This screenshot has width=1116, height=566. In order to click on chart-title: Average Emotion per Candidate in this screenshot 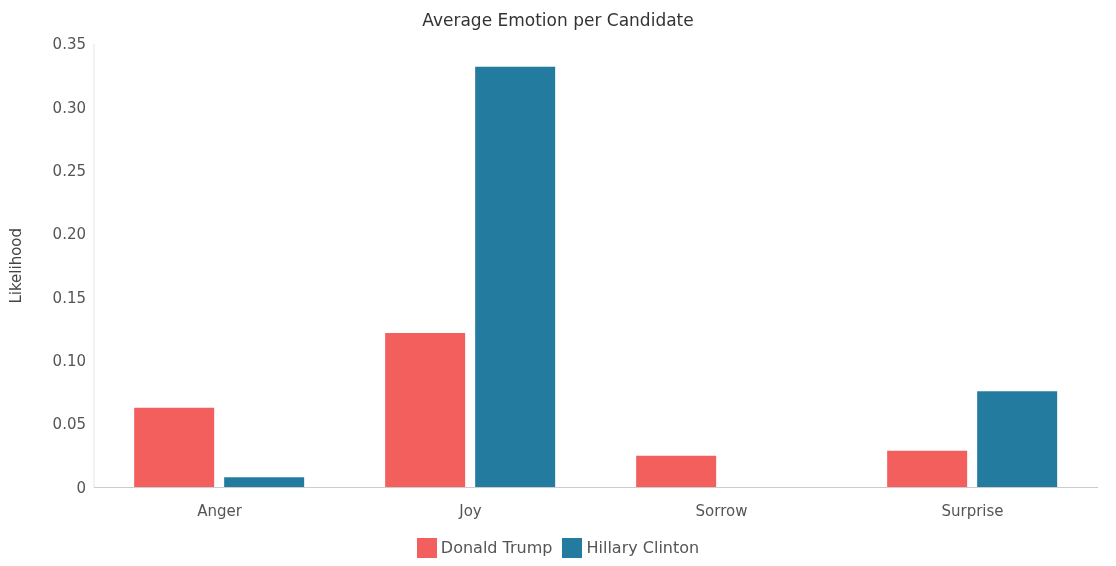, I will do `click(558, 20)`.